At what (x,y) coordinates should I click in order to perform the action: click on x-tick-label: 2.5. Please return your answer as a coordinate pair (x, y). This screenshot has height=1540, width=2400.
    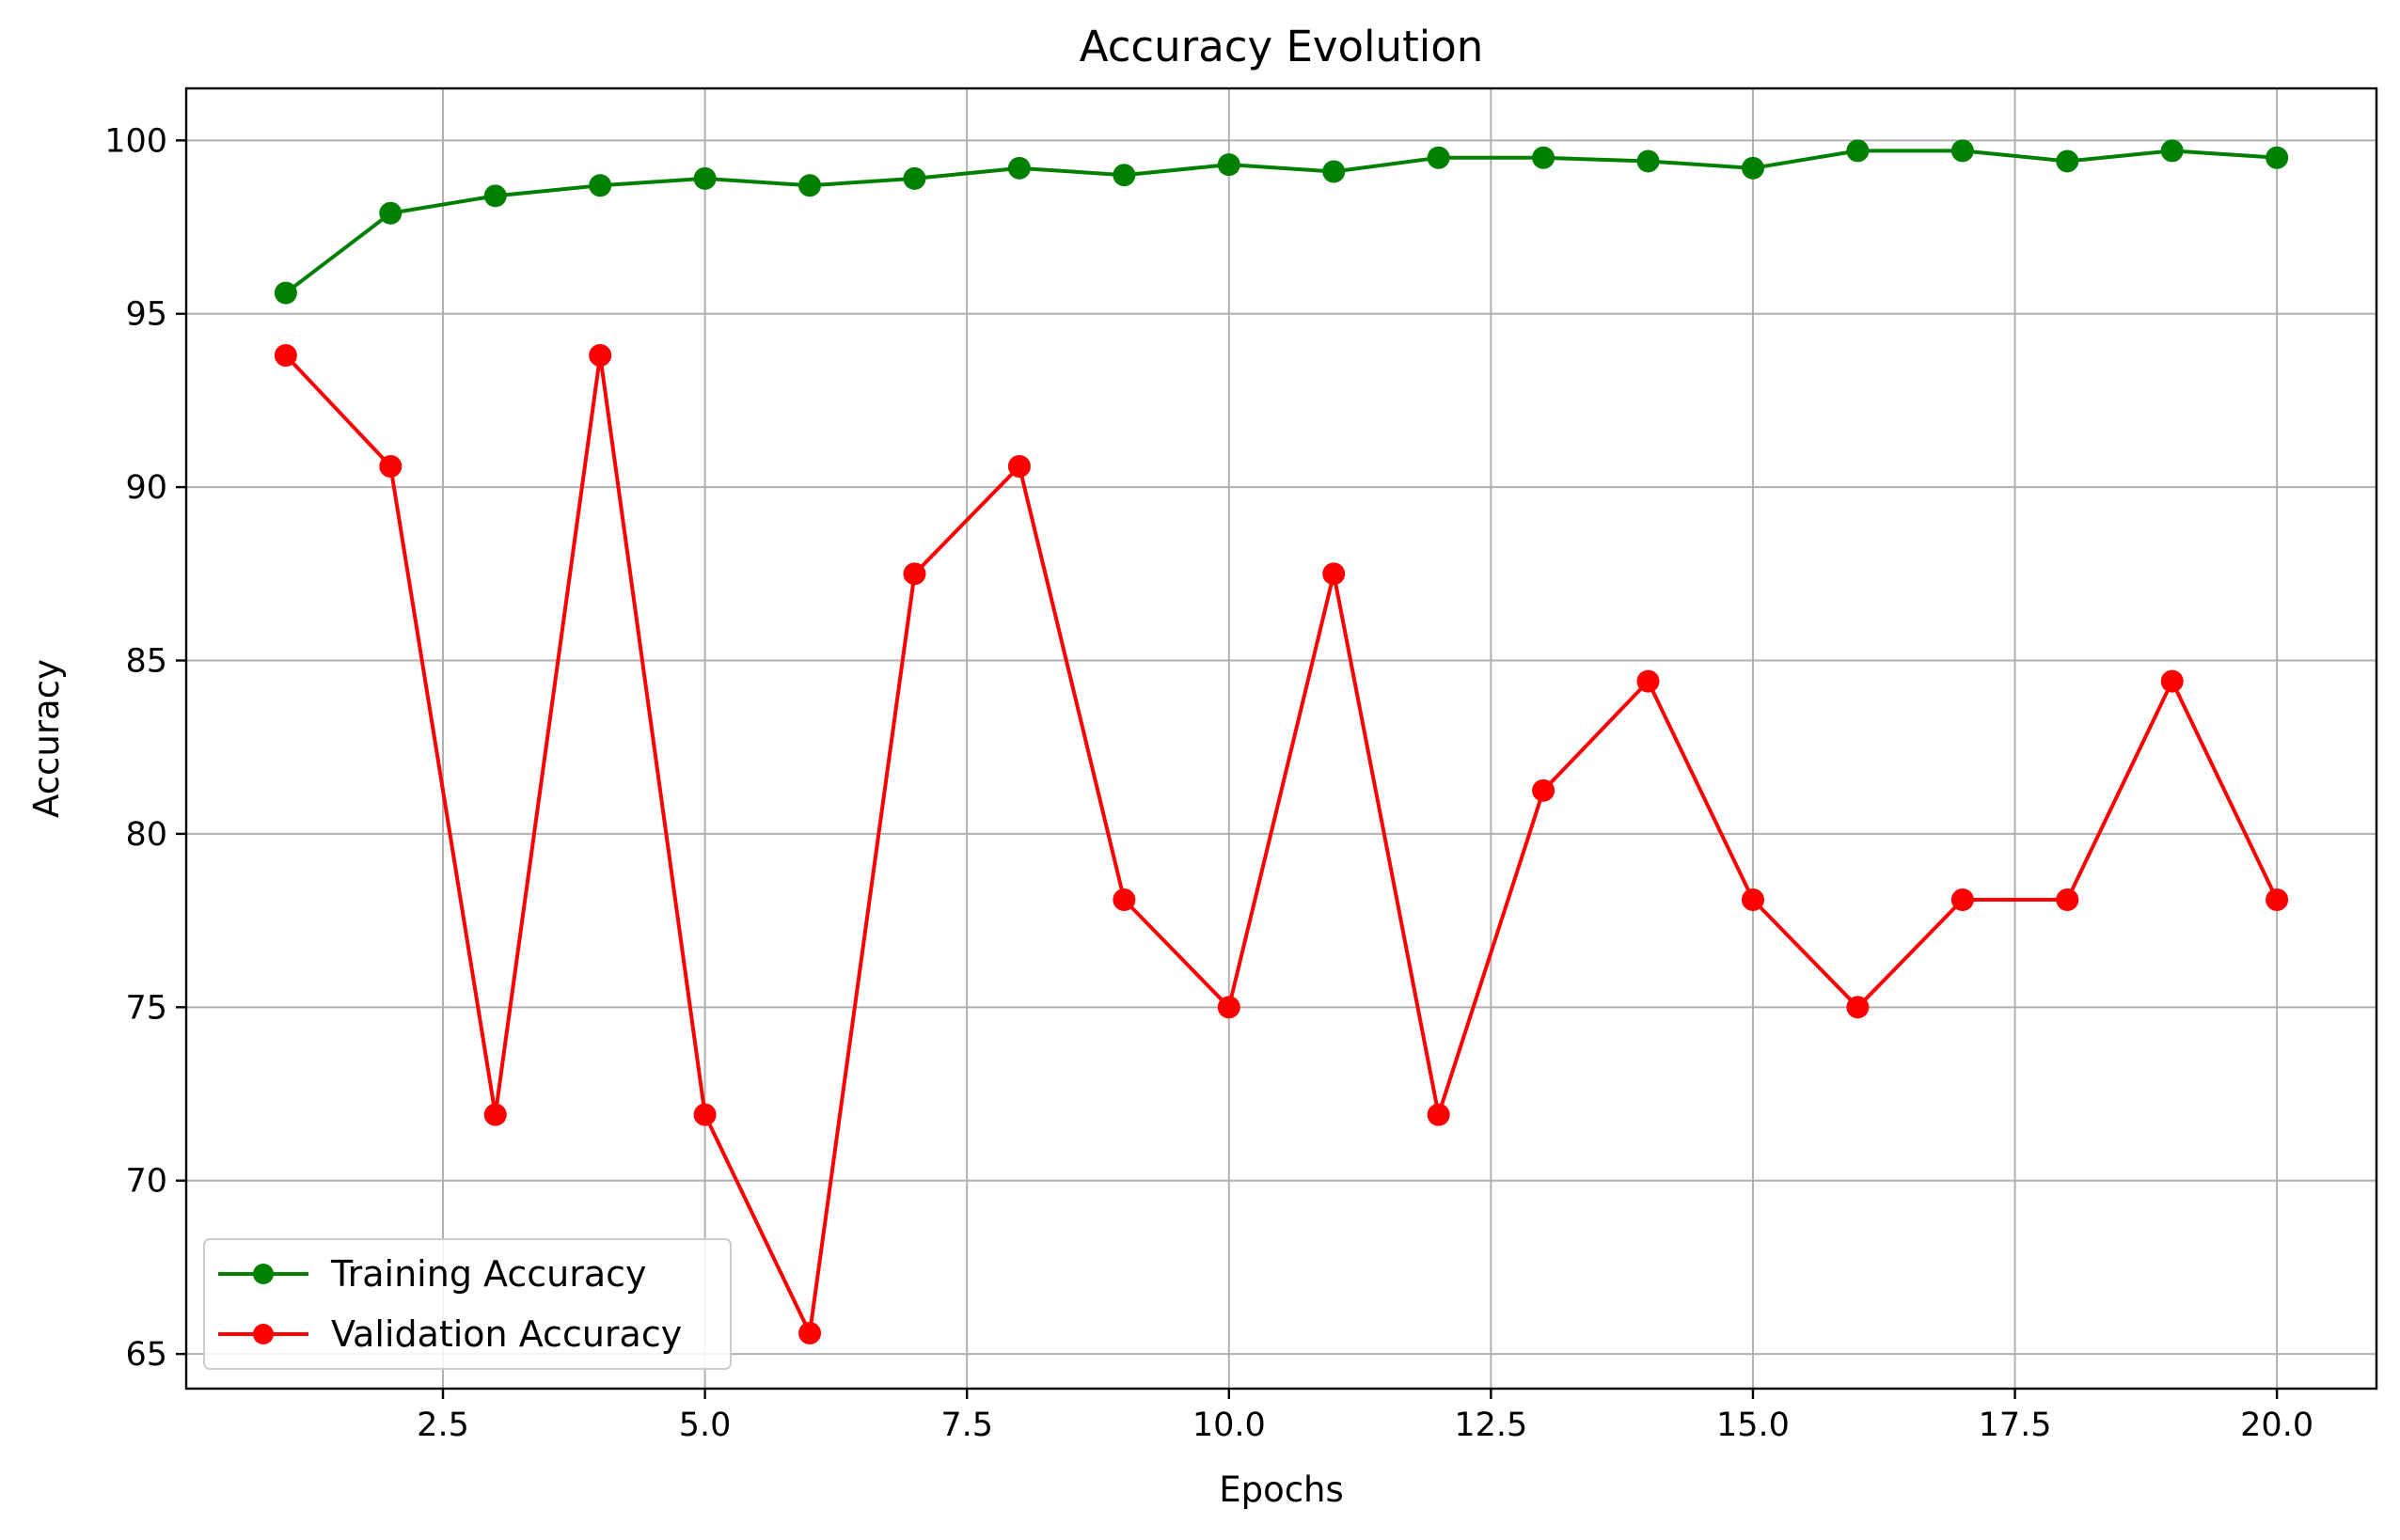
    Looking at the image, I should click on (443, 1425).